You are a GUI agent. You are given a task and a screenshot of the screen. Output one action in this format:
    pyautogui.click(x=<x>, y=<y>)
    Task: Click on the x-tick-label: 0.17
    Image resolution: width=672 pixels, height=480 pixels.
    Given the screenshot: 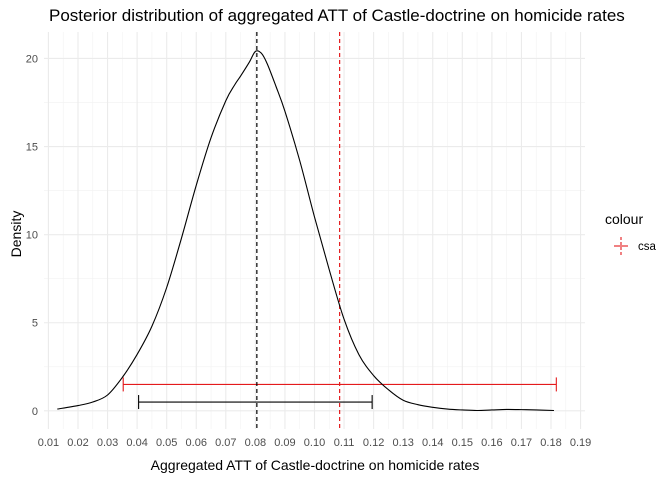 What is the action you would take?
    pyautogui.click(x=521, y=443)
    